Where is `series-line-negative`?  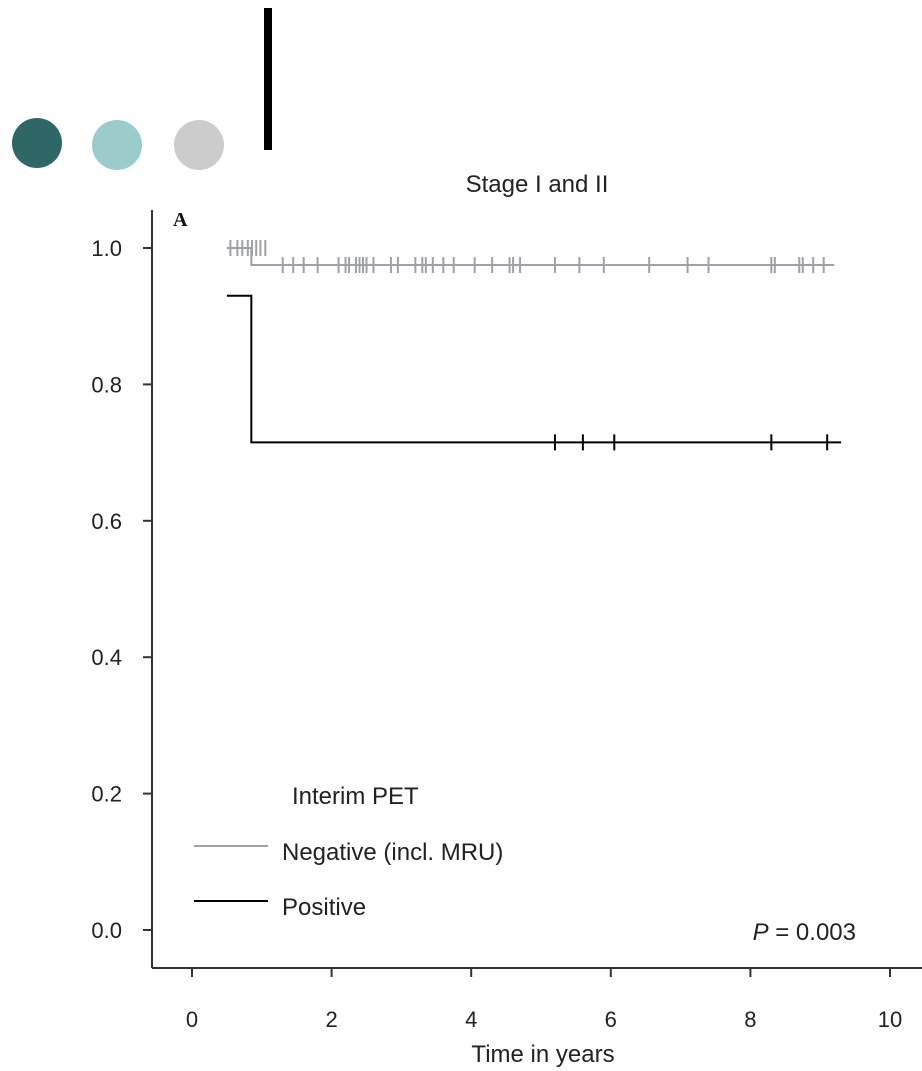 series-line-negative is located at coordinates (530, 257).